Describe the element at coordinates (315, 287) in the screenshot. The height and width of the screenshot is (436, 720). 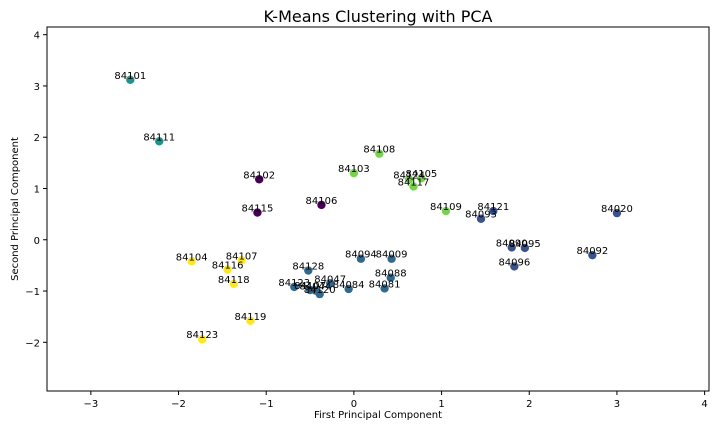
I see `point-label: 84044` at that location.